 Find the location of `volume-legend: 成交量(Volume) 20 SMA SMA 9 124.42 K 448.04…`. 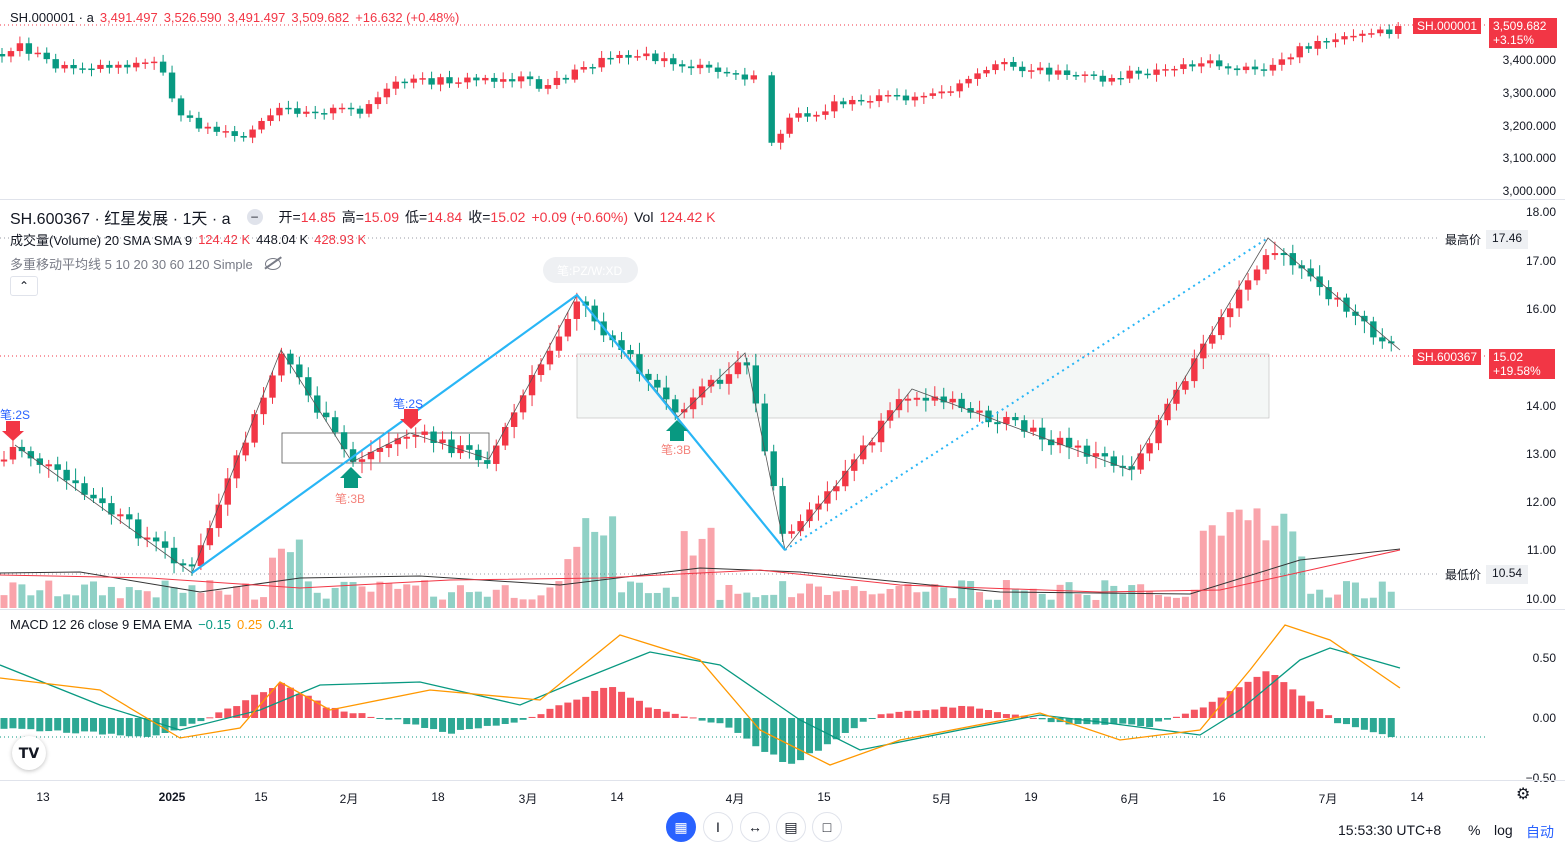

volume-legend: 成交量(Volume) 20 SMA SMA 9 124.42 K 448.04… is located at coordinates (188, 239).